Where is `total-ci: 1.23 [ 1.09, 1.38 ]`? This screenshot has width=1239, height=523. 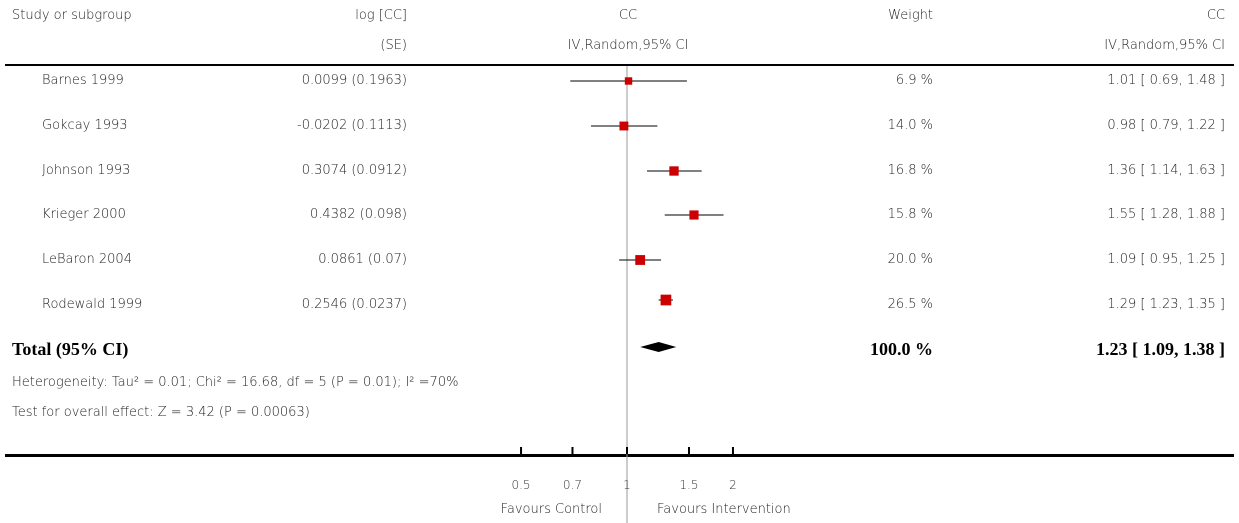
total-ci: 1.23 [ 1.09, 1.38 ] is located at coordinates (1160, 349).